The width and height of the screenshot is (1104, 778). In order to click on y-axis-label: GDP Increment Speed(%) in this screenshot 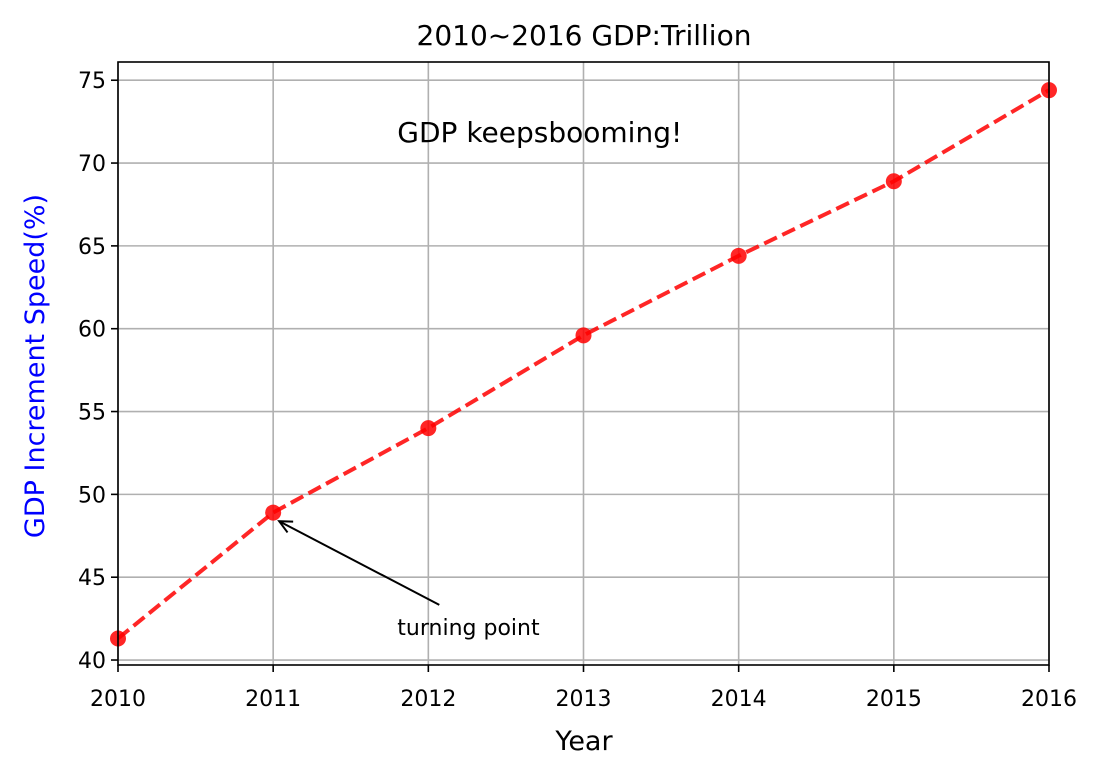, I will do `click(35, 366)`.